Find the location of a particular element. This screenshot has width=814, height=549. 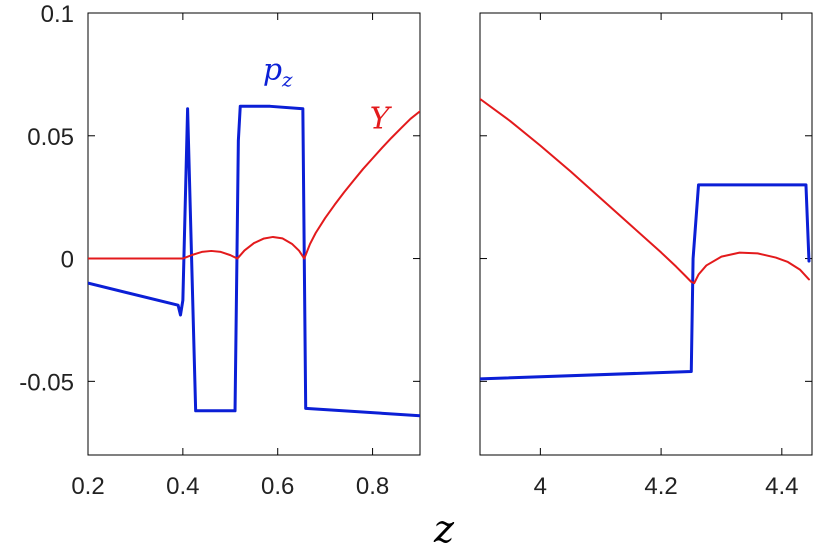

y-tick-label: 0.1 is located at coordinates (57, 14).